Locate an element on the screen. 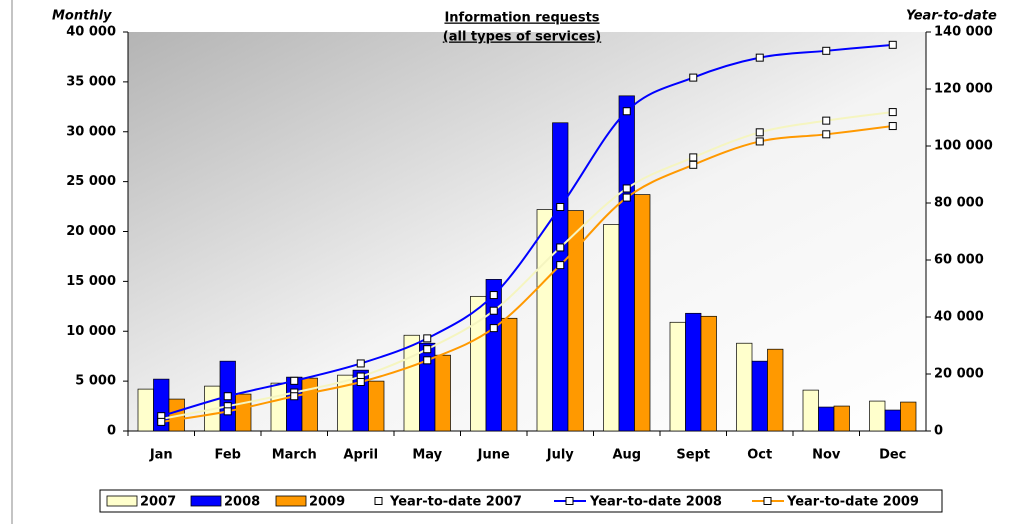  y-tick-label: 35 000 is located at coordinates (91, 81).